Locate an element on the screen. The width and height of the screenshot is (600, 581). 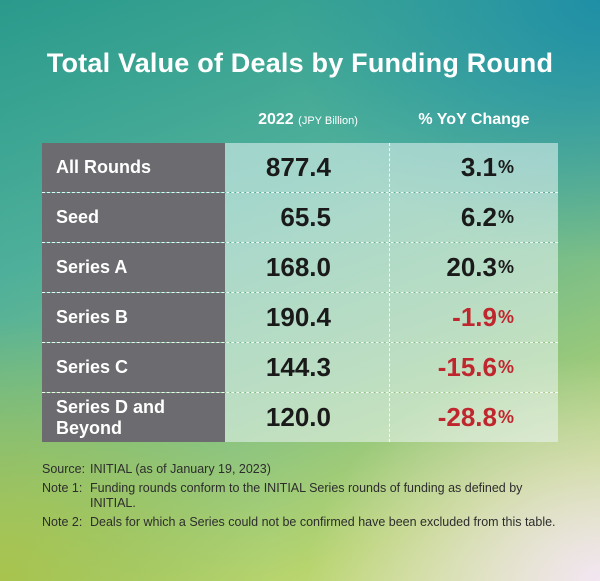
row-category: Seed is located at coordinates (133, 217).